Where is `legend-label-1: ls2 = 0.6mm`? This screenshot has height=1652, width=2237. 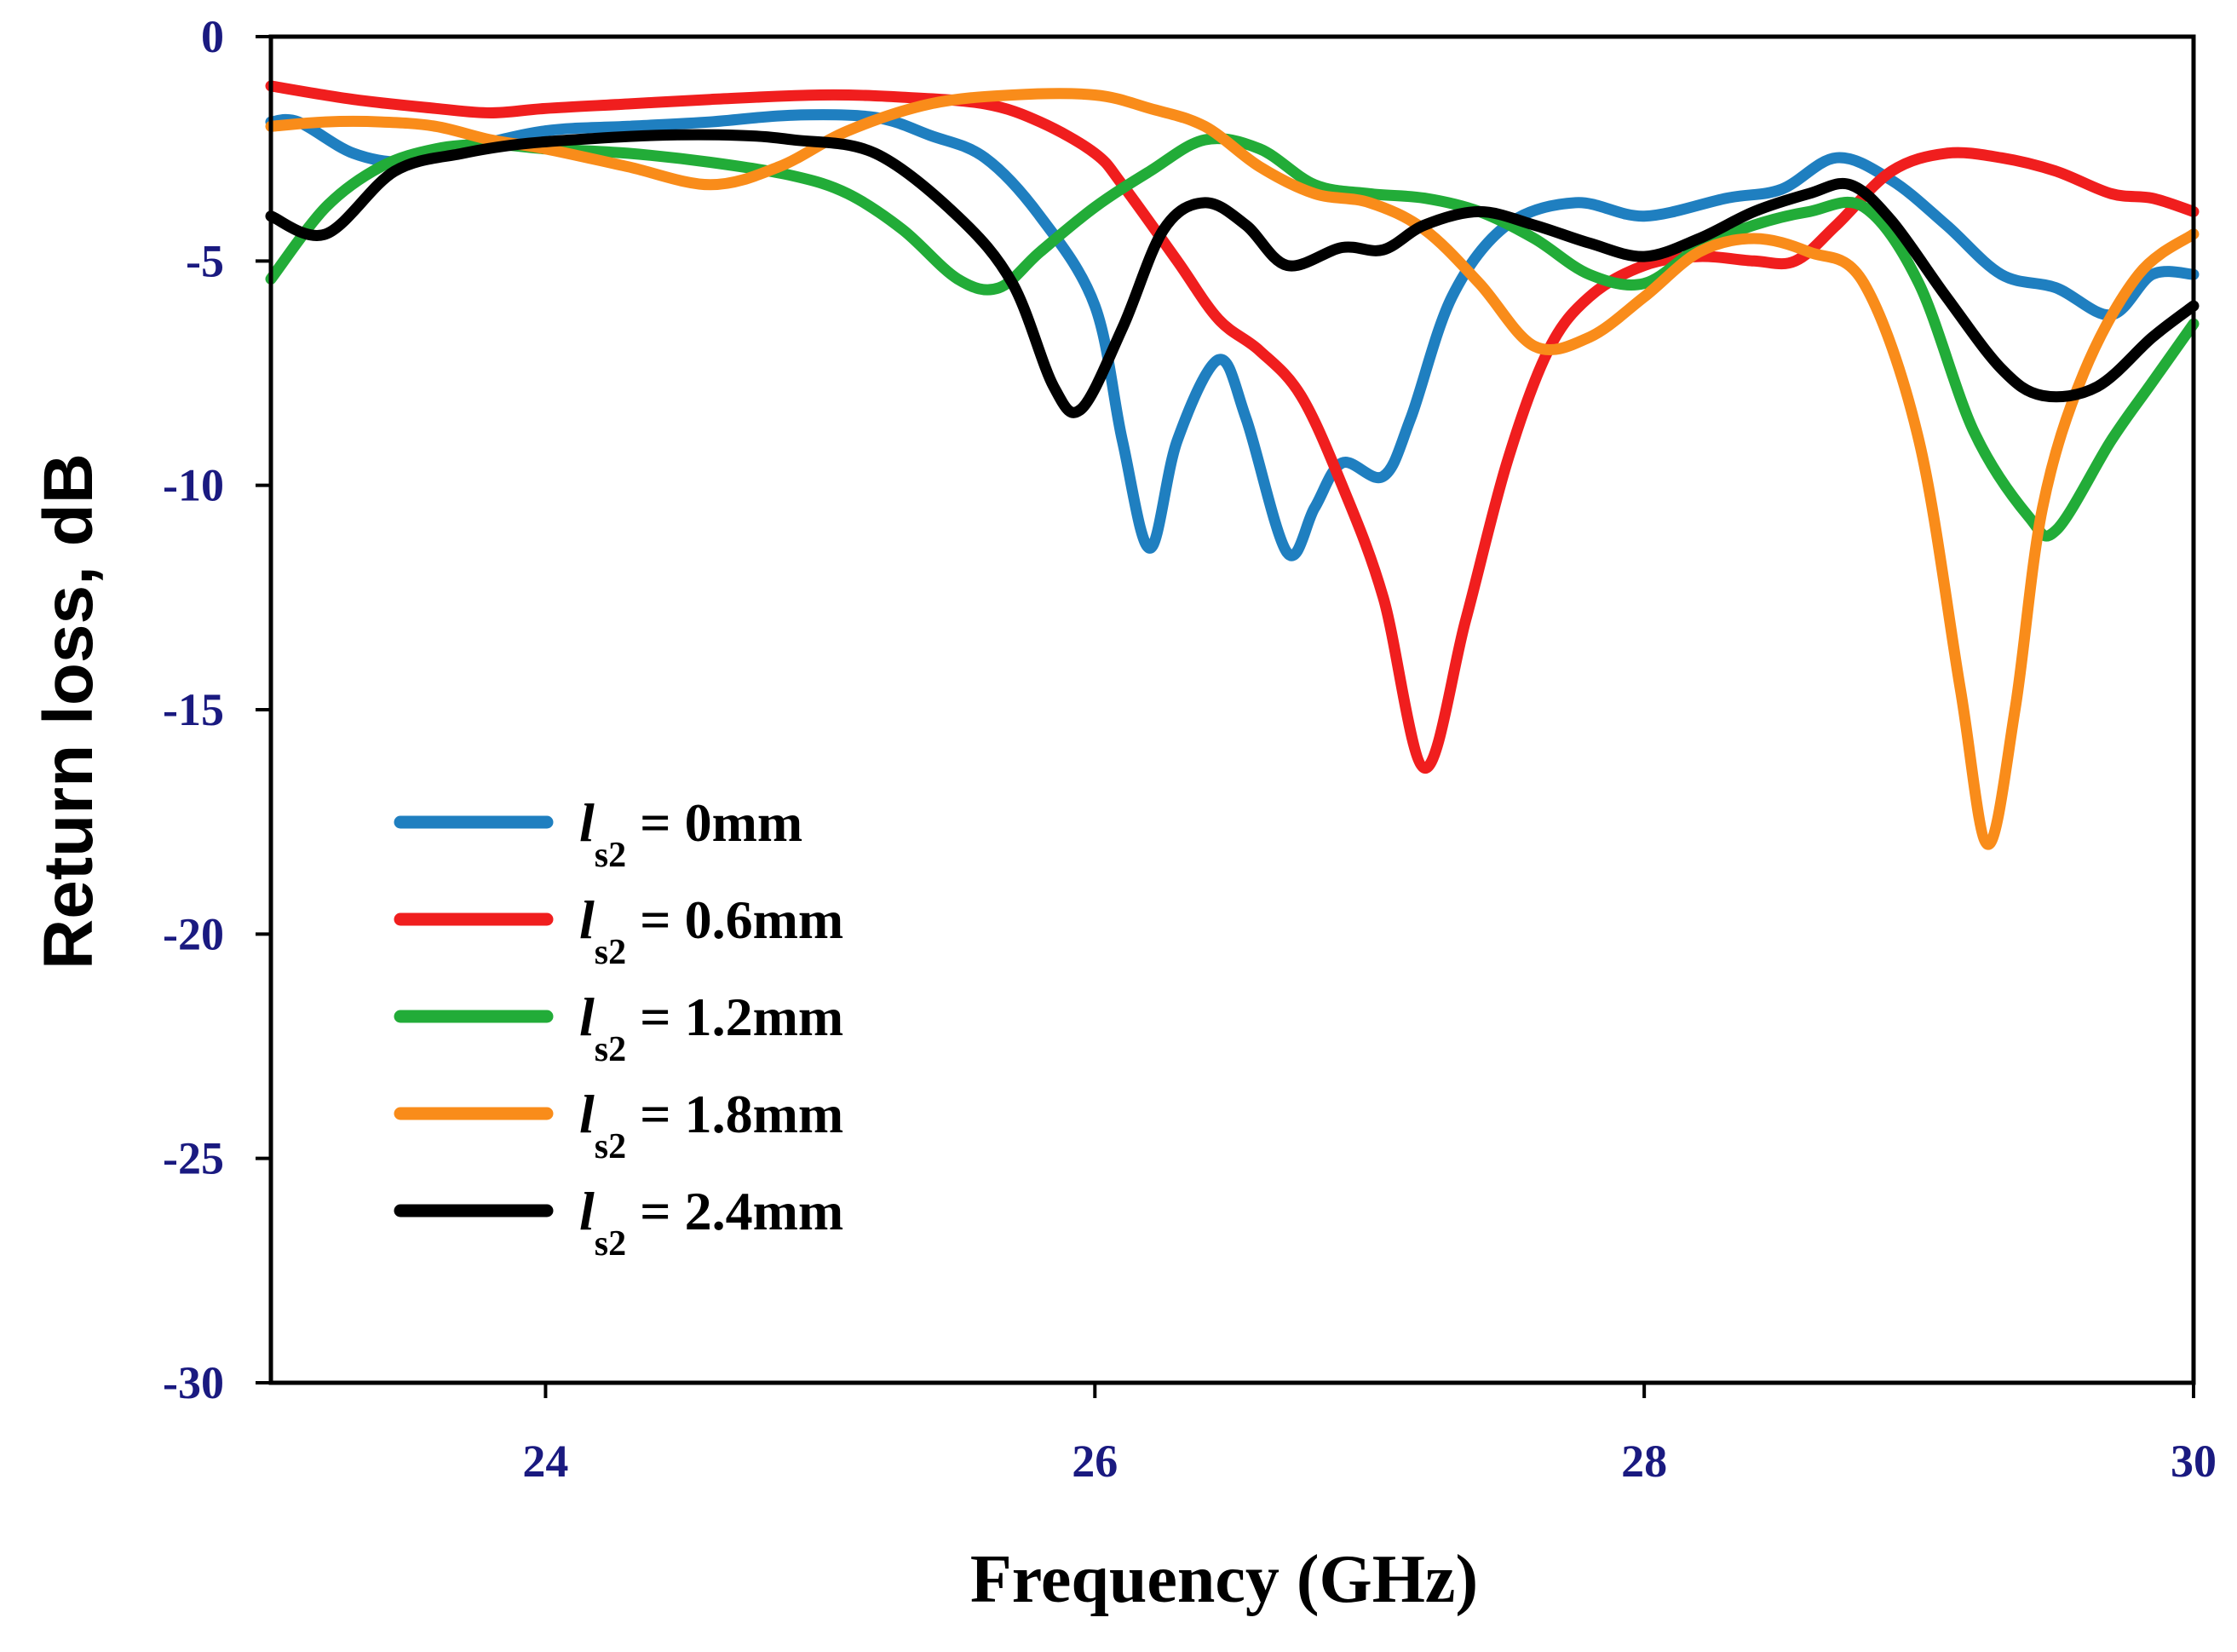
legend-label-1: ls2 = 0.6mm is located at coordinates (711, 930).